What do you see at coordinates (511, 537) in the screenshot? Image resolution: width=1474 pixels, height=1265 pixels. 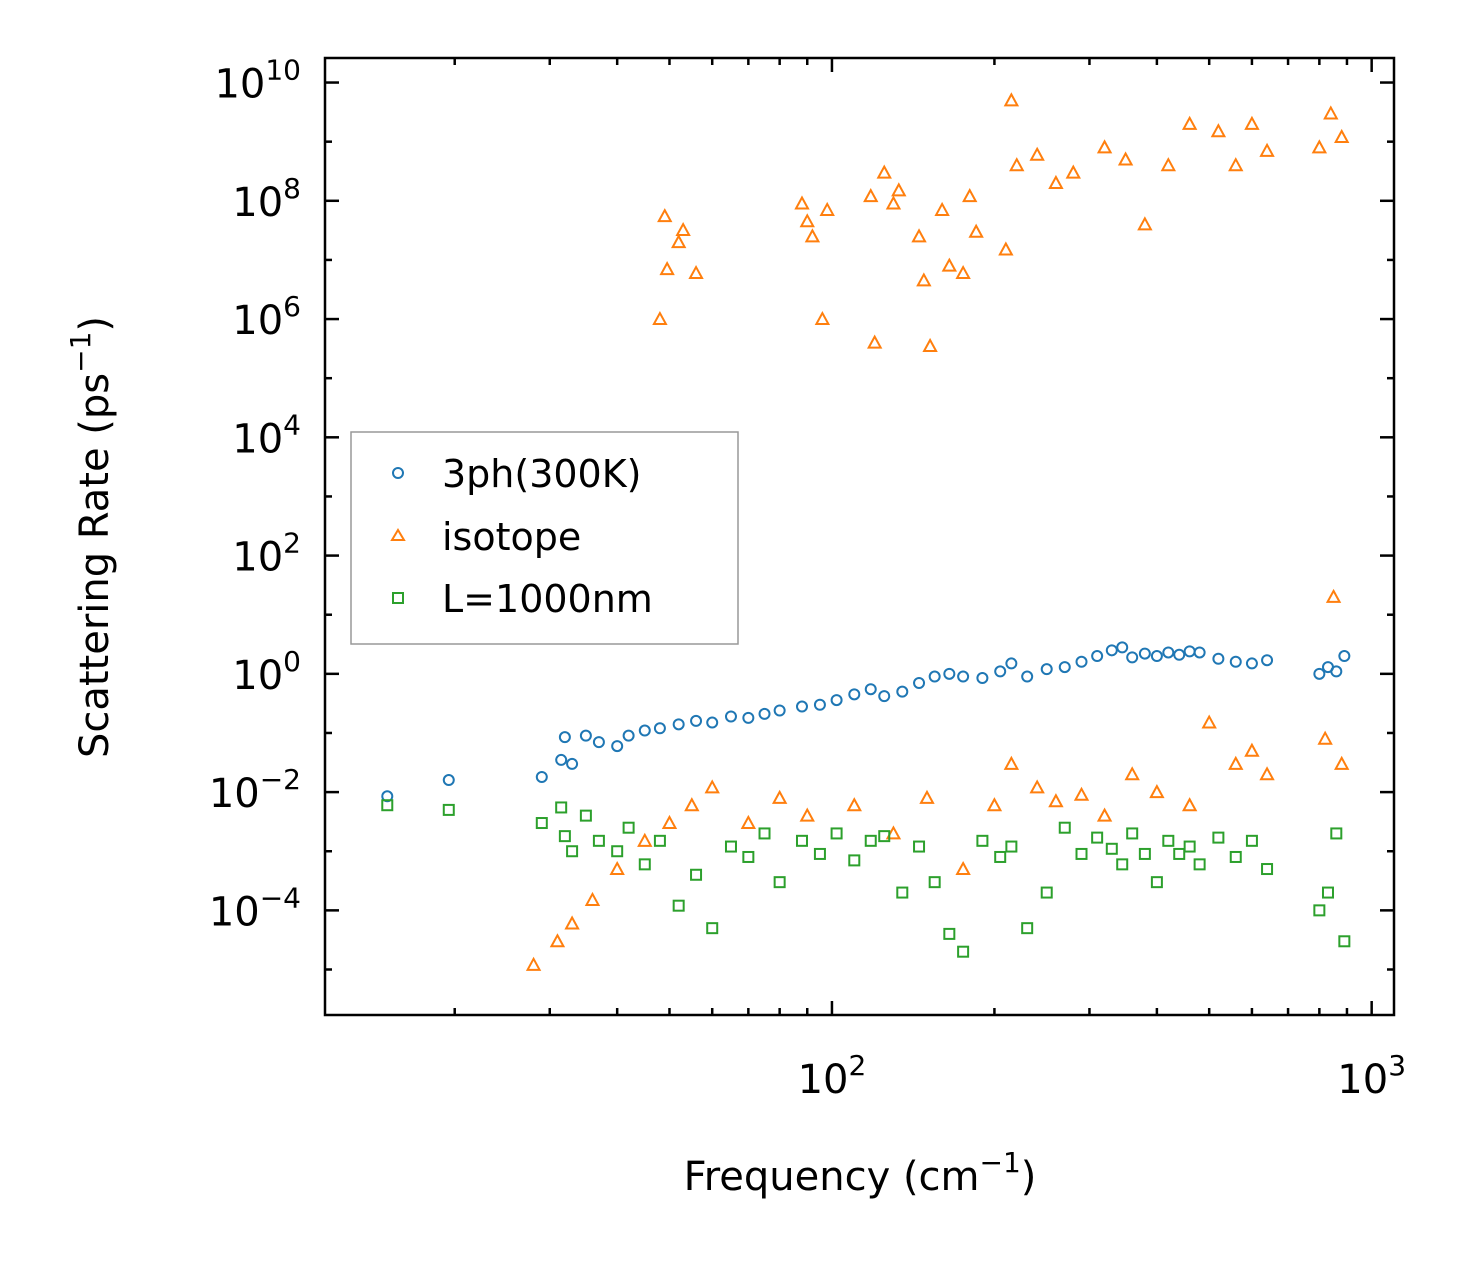 I see `legend-label-isotope: isotope` at bounding box center [511, 537].